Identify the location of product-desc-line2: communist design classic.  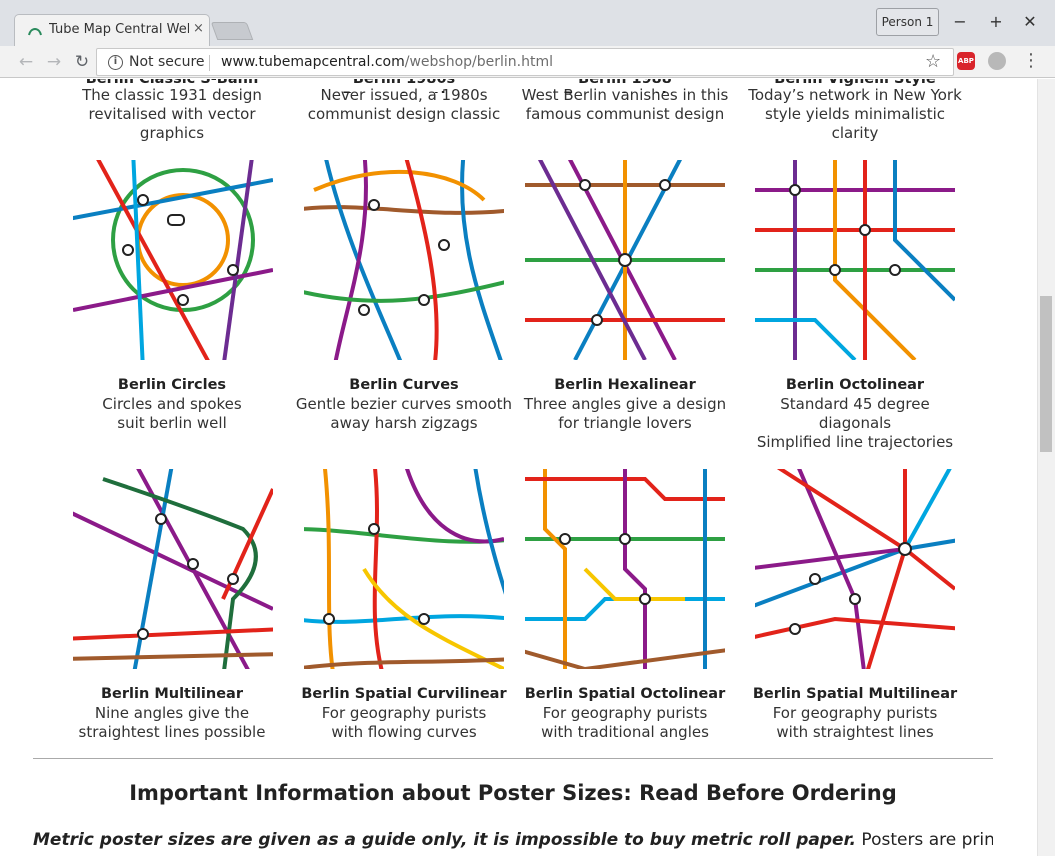
(404, 114).